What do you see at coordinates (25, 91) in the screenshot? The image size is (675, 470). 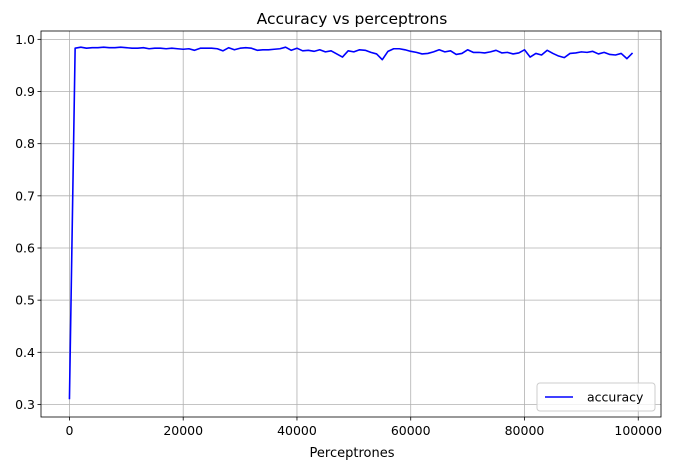 I see `y-tick-label: 0.9` at bounding box center [25, 91].